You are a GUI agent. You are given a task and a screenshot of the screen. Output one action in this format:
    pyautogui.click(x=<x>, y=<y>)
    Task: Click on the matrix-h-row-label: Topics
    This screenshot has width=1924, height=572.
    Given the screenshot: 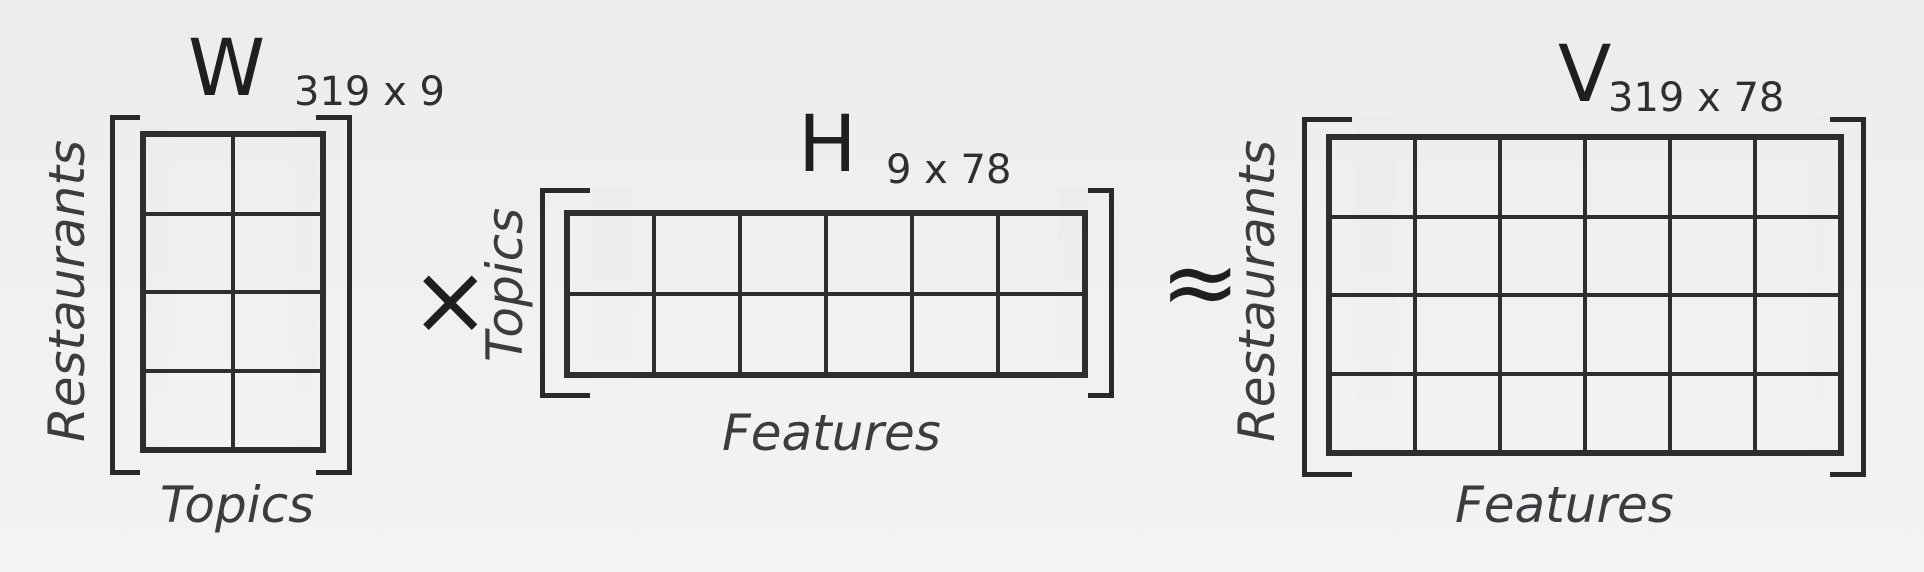 What is the action you would take?
    pyautogui.click(x=505, y=284)
    